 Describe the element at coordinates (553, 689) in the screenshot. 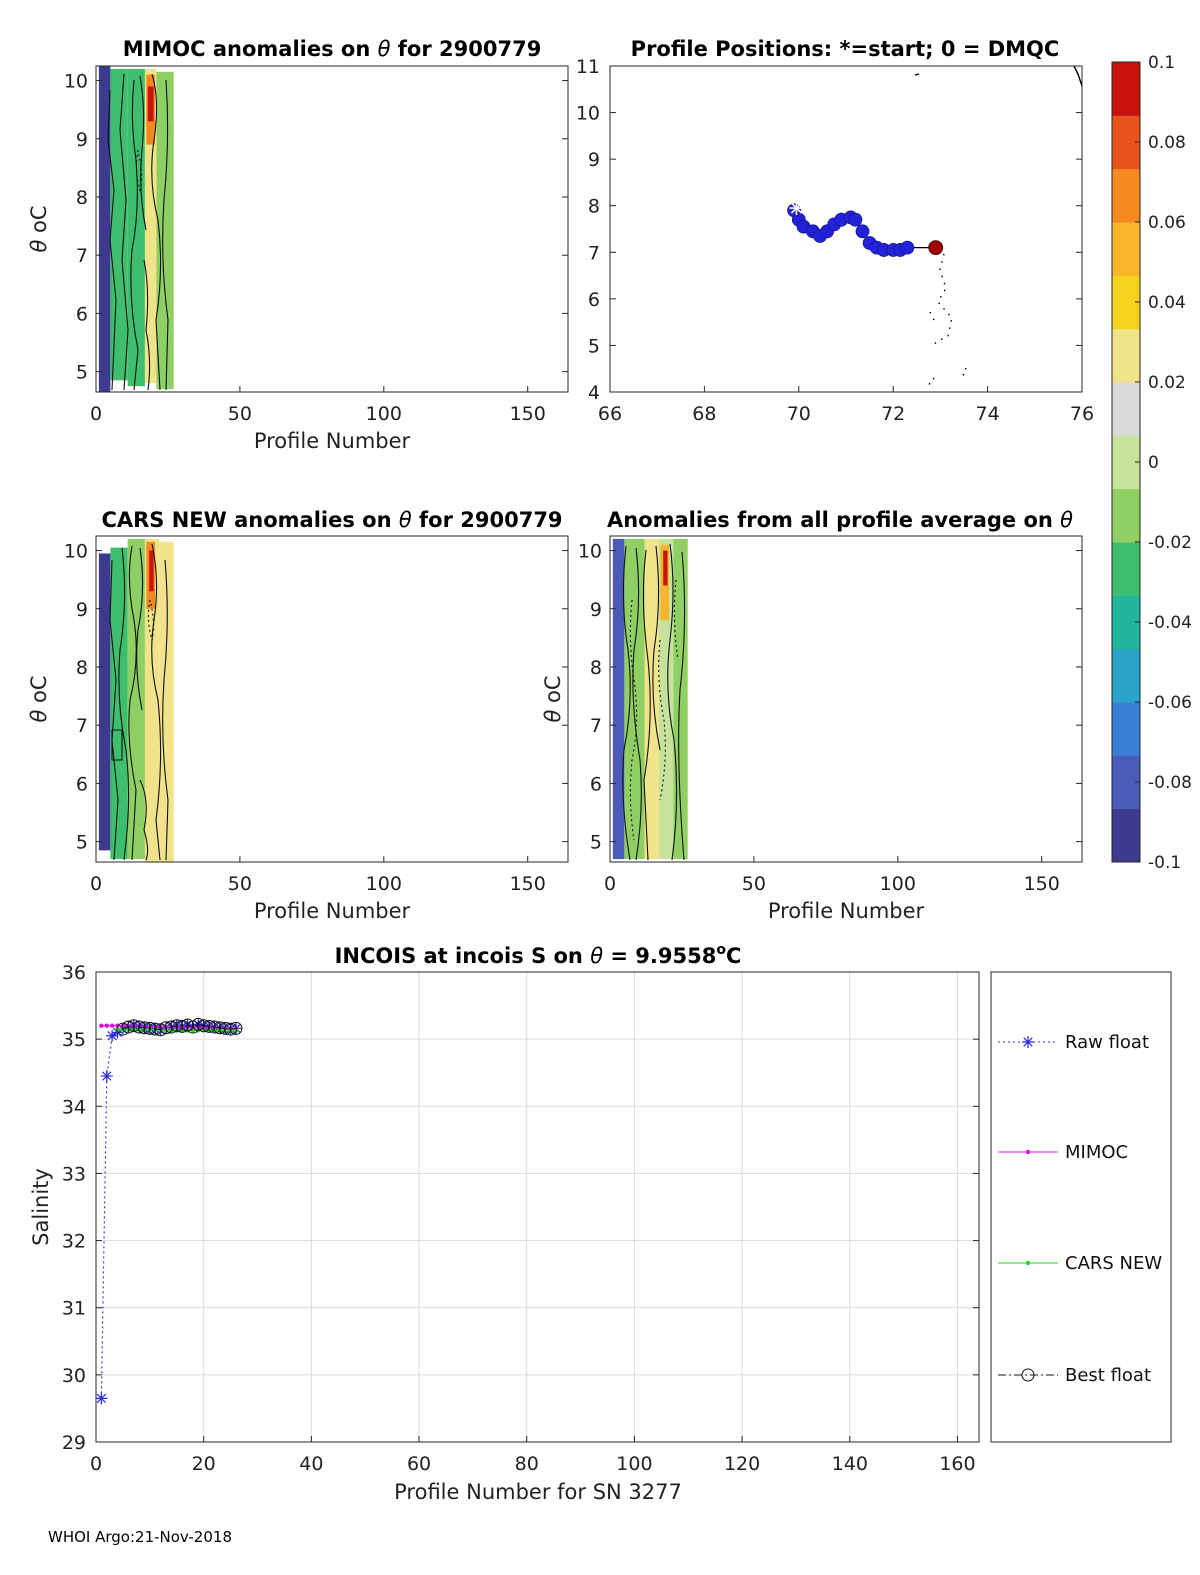

I see `allavg-ylabel-unit: oC` at that location.